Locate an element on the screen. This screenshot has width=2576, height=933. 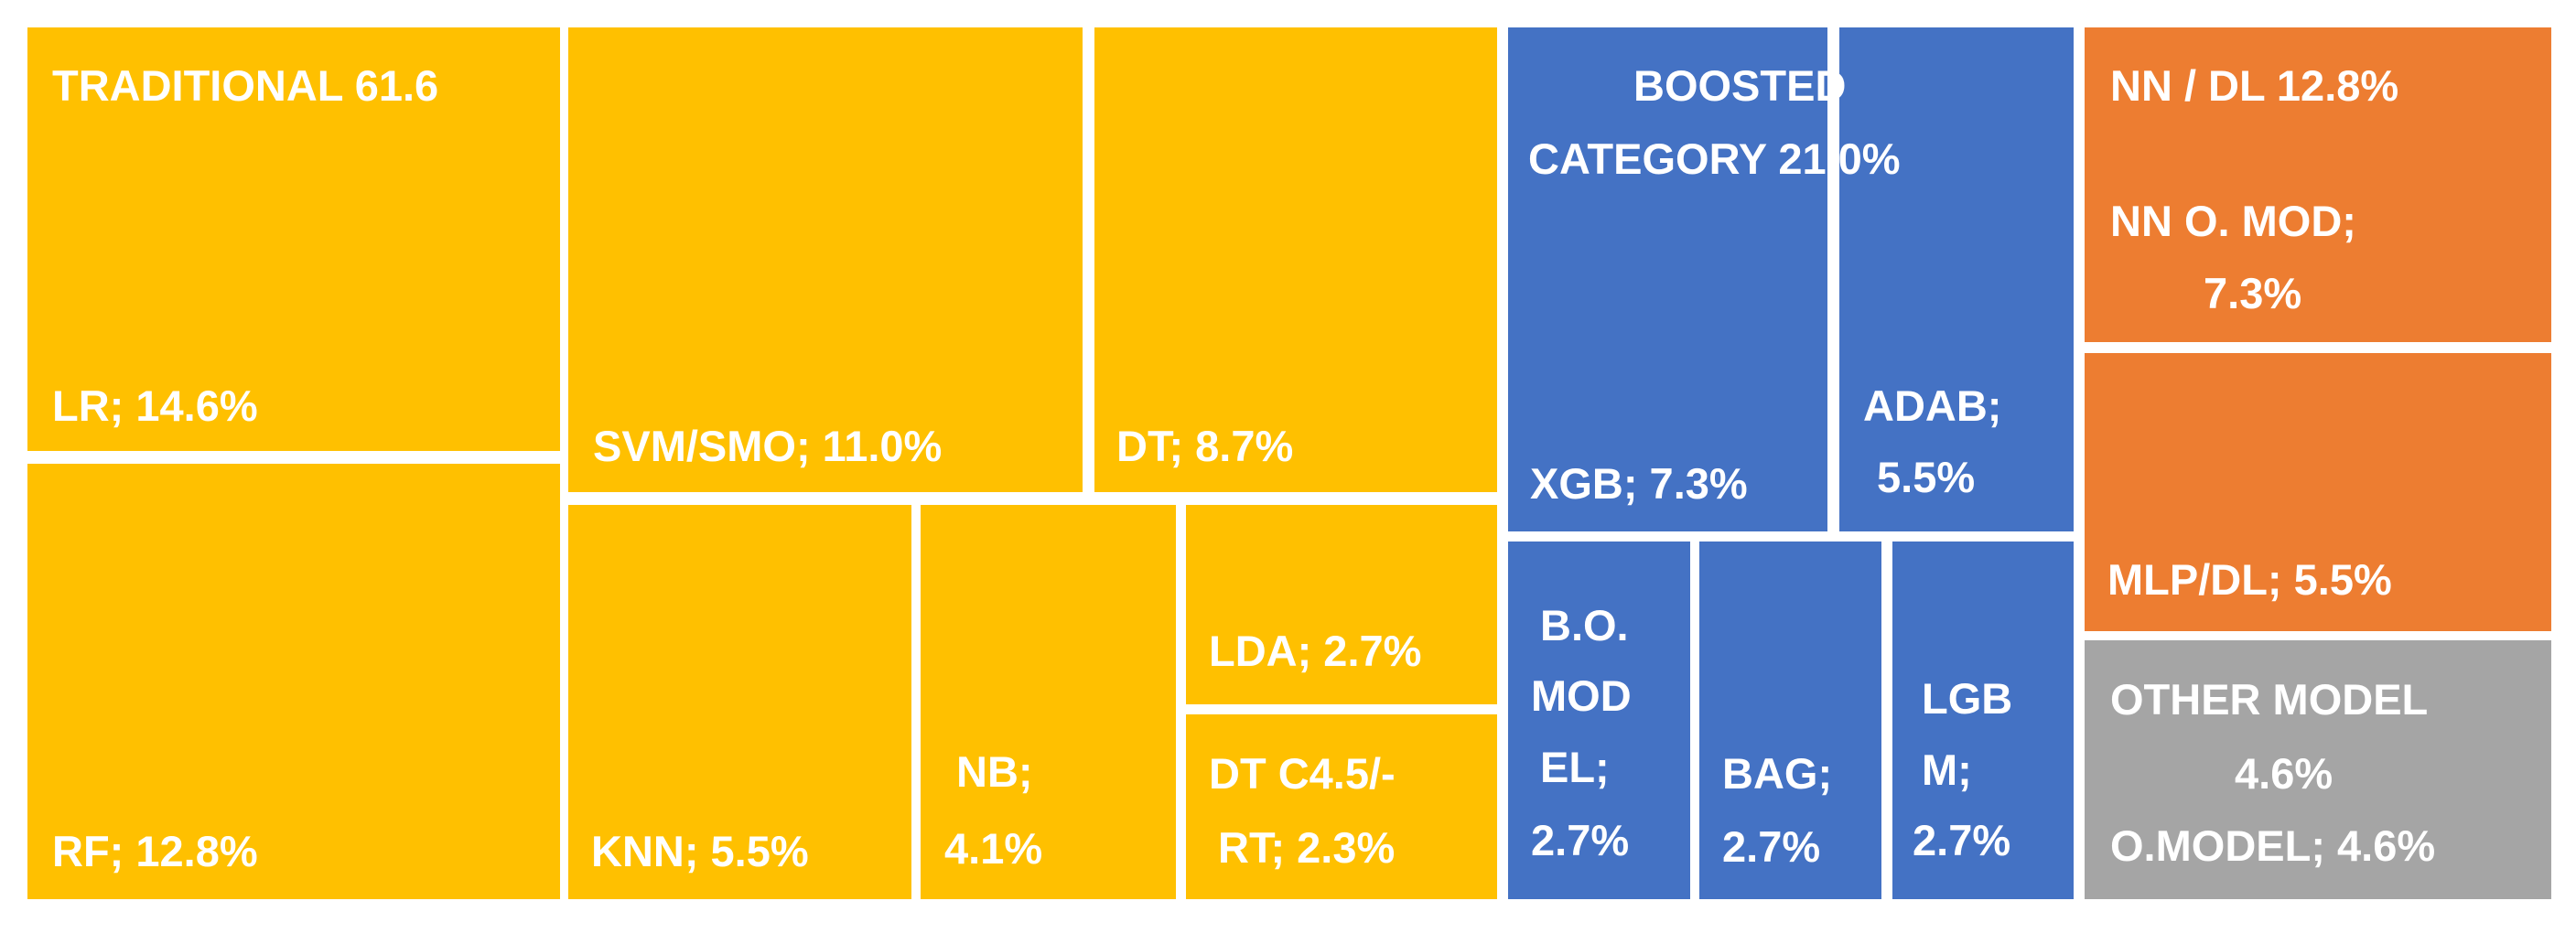
tile-label-dt: DT; 8.7% is located at coordinates (1204, 446).